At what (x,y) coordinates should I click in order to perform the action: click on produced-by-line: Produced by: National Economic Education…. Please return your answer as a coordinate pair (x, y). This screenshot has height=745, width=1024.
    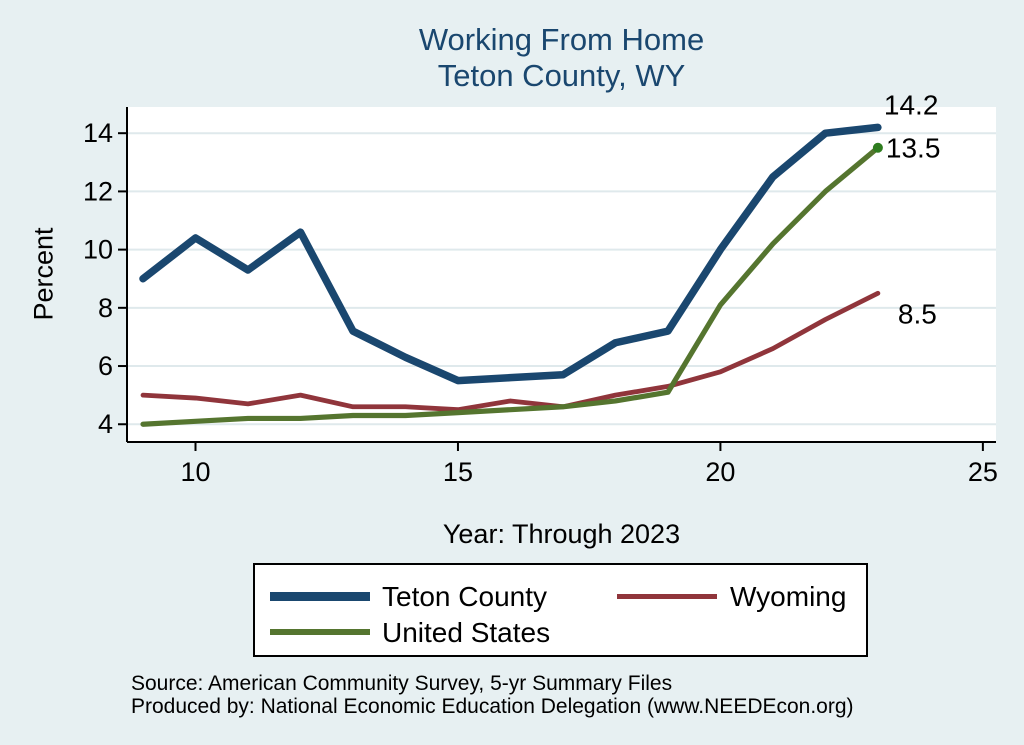
    Looking at the image, I should click on (492, 706).